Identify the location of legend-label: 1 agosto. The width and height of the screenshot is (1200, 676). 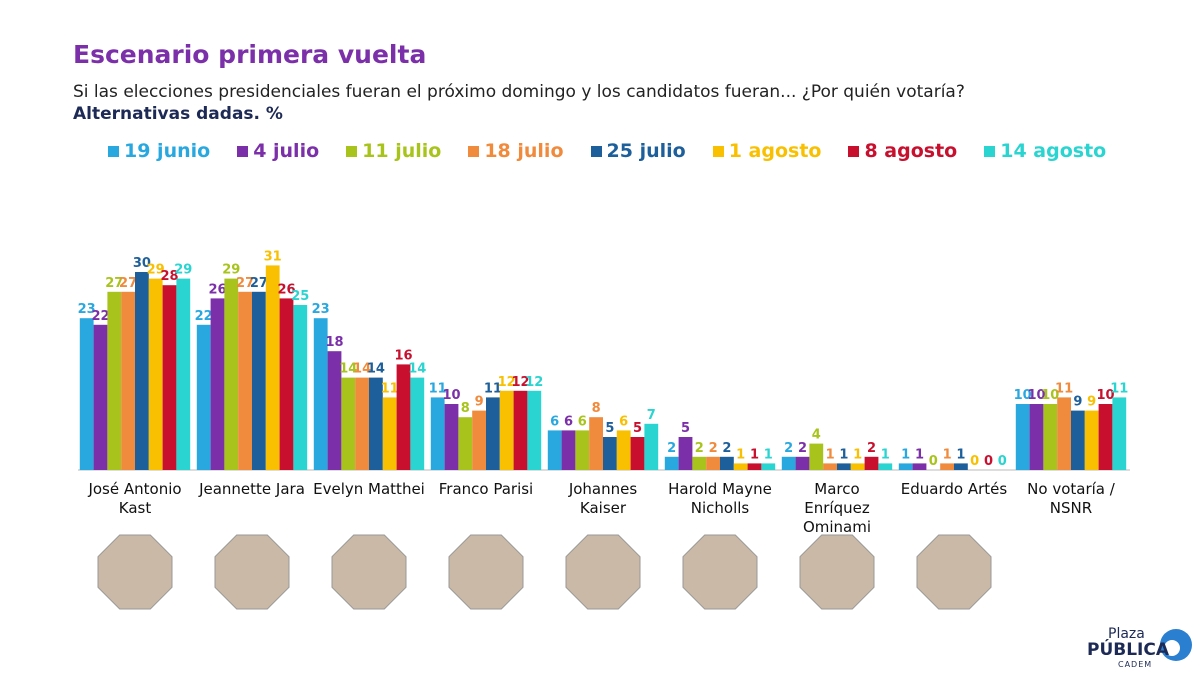
(775, 151).